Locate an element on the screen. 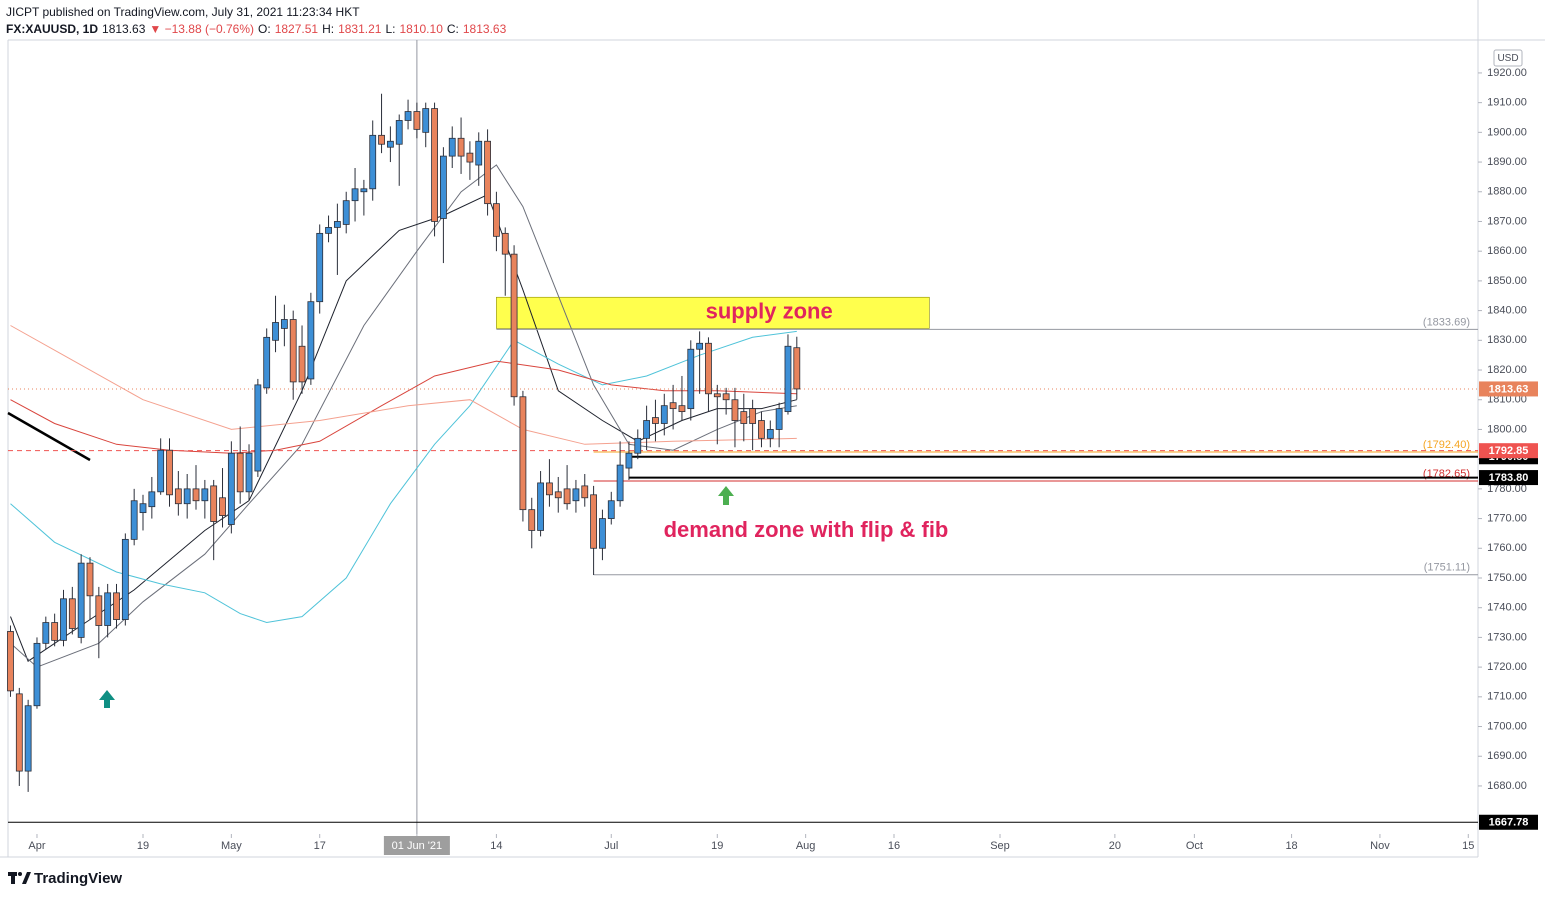 This screenshot has width=1545, height=897. y-tick-label: 1760.00 is located at coordinates (1507, 548).